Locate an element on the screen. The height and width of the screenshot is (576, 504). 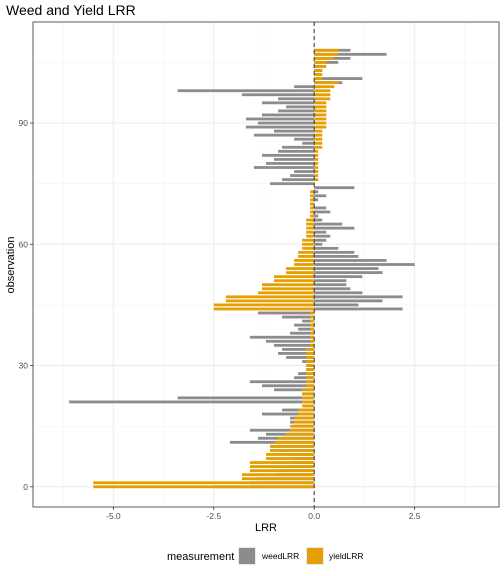
legend-label-weedLRR: weedLRR is located at coordinates (280, 556).